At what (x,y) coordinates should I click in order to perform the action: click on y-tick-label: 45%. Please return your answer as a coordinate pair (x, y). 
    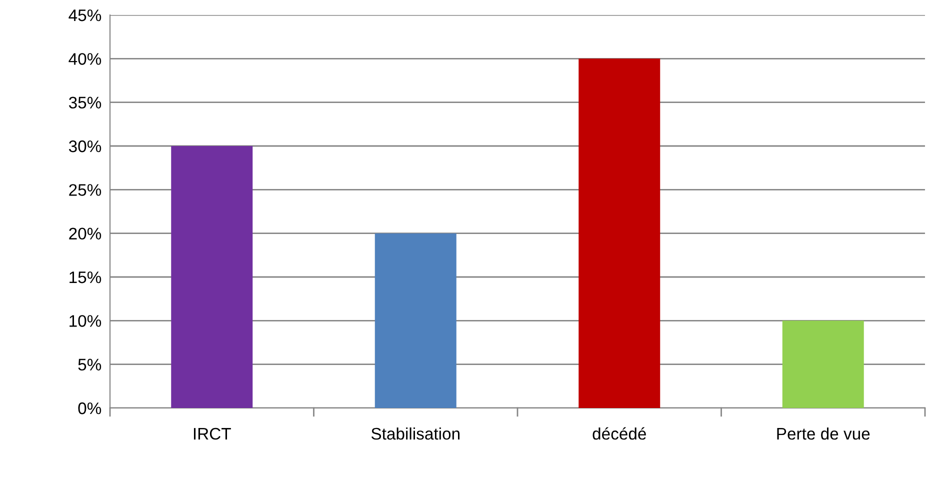
    Looking at the image, I should click on (85, 15).